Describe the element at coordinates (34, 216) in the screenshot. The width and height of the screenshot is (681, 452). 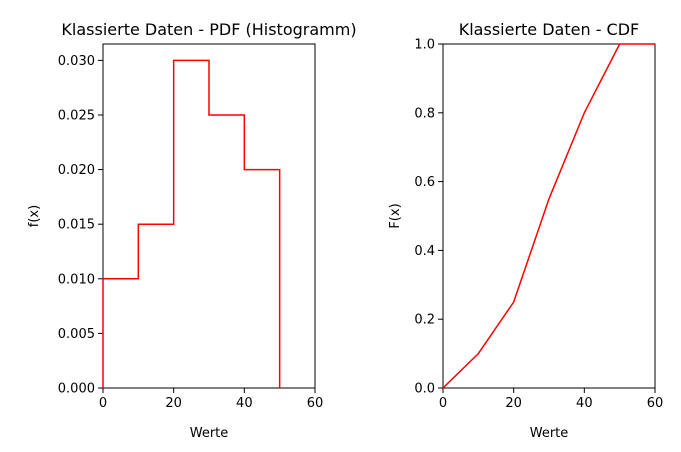
I see `chart1-ylabel: f(x)` at that location.